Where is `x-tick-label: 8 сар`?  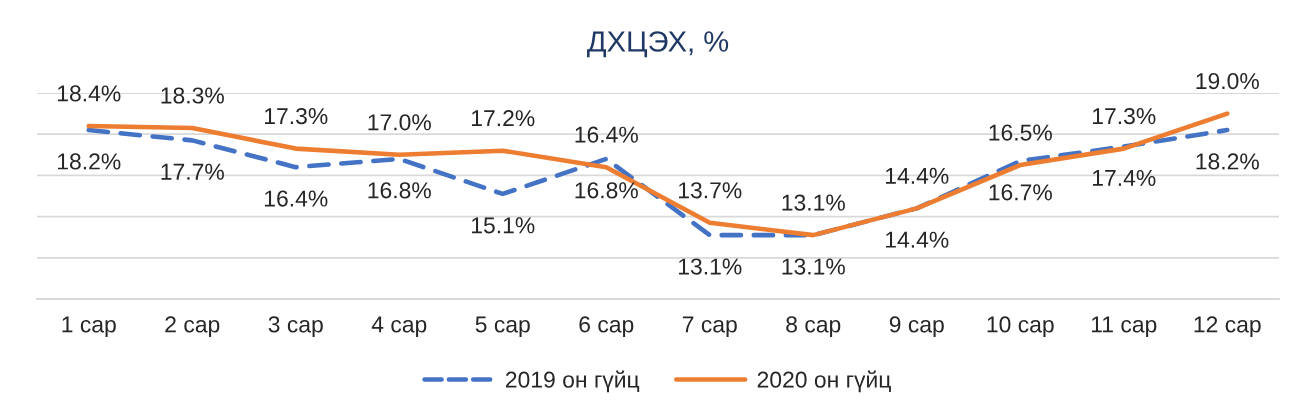
x-tick-label: 8 сар is located at coordinates (813, 327).